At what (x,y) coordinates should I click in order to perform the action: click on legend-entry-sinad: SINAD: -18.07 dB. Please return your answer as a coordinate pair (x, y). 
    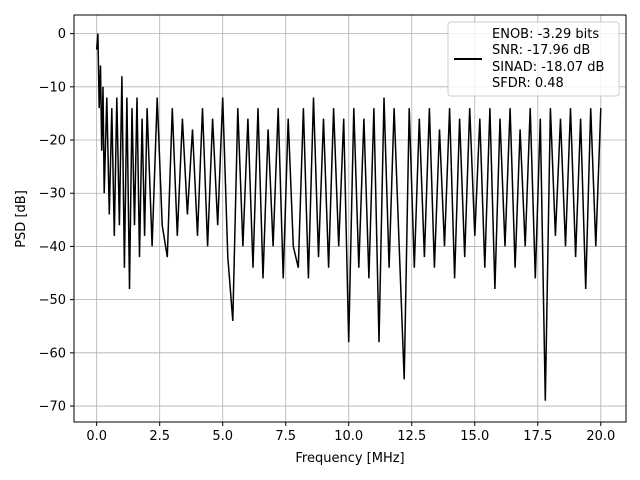
    Looking at the image, I should click on (548, 67).